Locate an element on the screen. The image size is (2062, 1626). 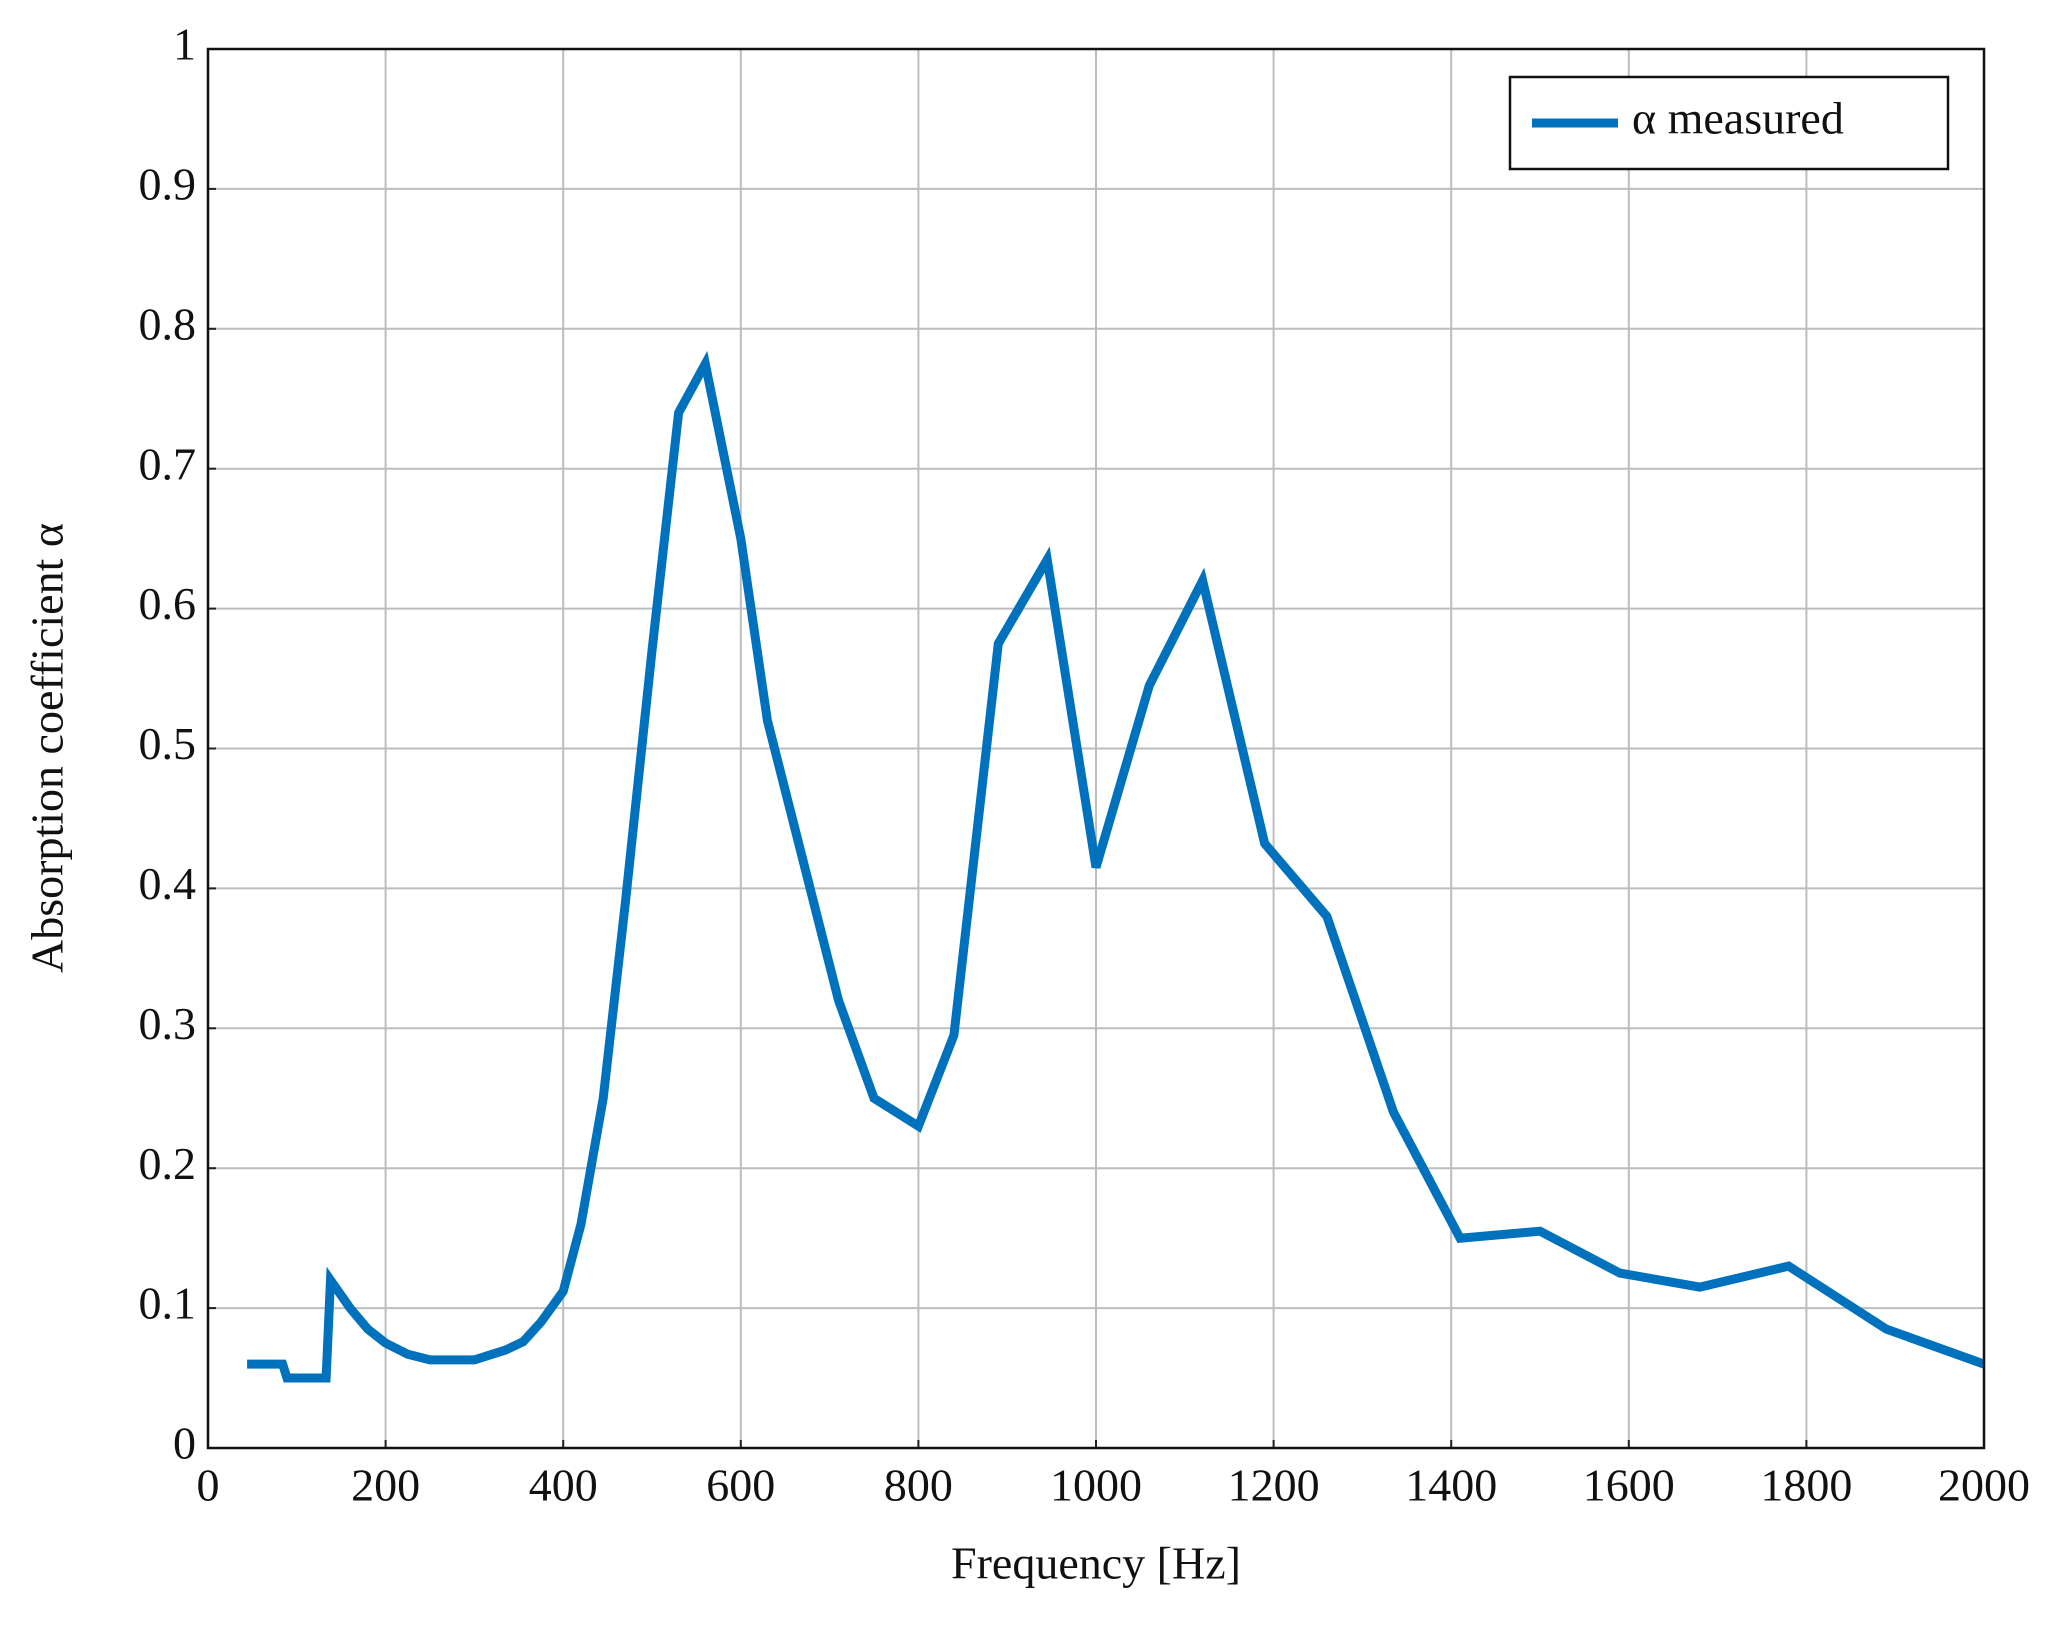
x-tick-label: 1200 is located at coordinates (1274, 1485).